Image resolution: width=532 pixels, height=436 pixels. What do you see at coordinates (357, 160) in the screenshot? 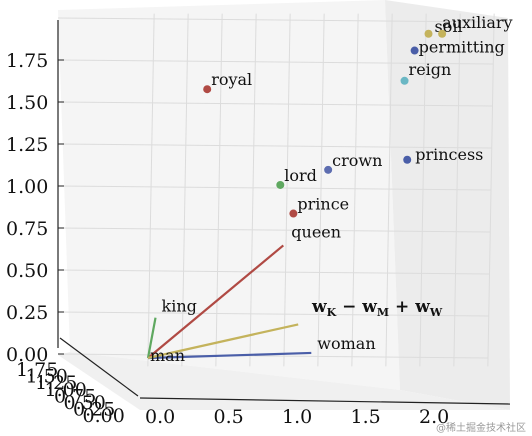
I see `point-label-crown: crown` at bounding box center [357, 160].